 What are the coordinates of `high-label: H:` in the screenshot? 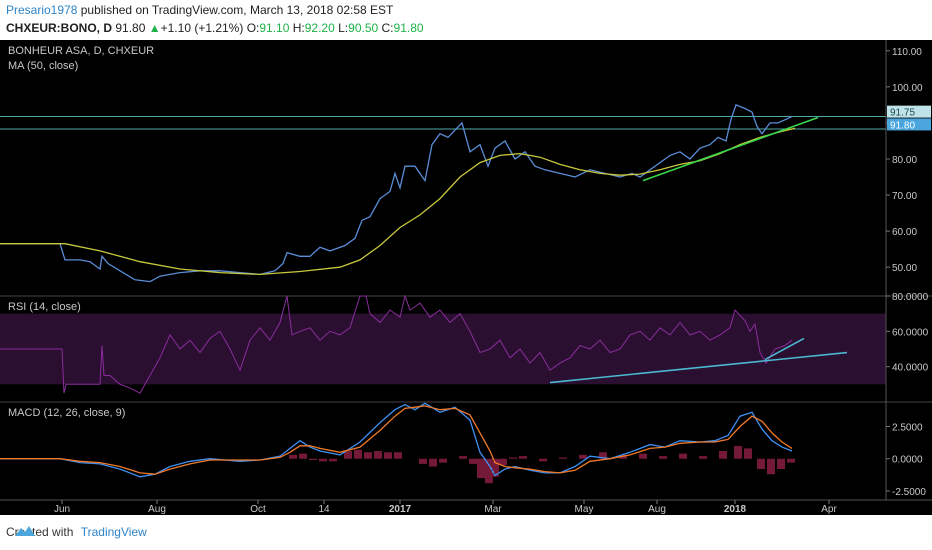 It's located at (298, 28).